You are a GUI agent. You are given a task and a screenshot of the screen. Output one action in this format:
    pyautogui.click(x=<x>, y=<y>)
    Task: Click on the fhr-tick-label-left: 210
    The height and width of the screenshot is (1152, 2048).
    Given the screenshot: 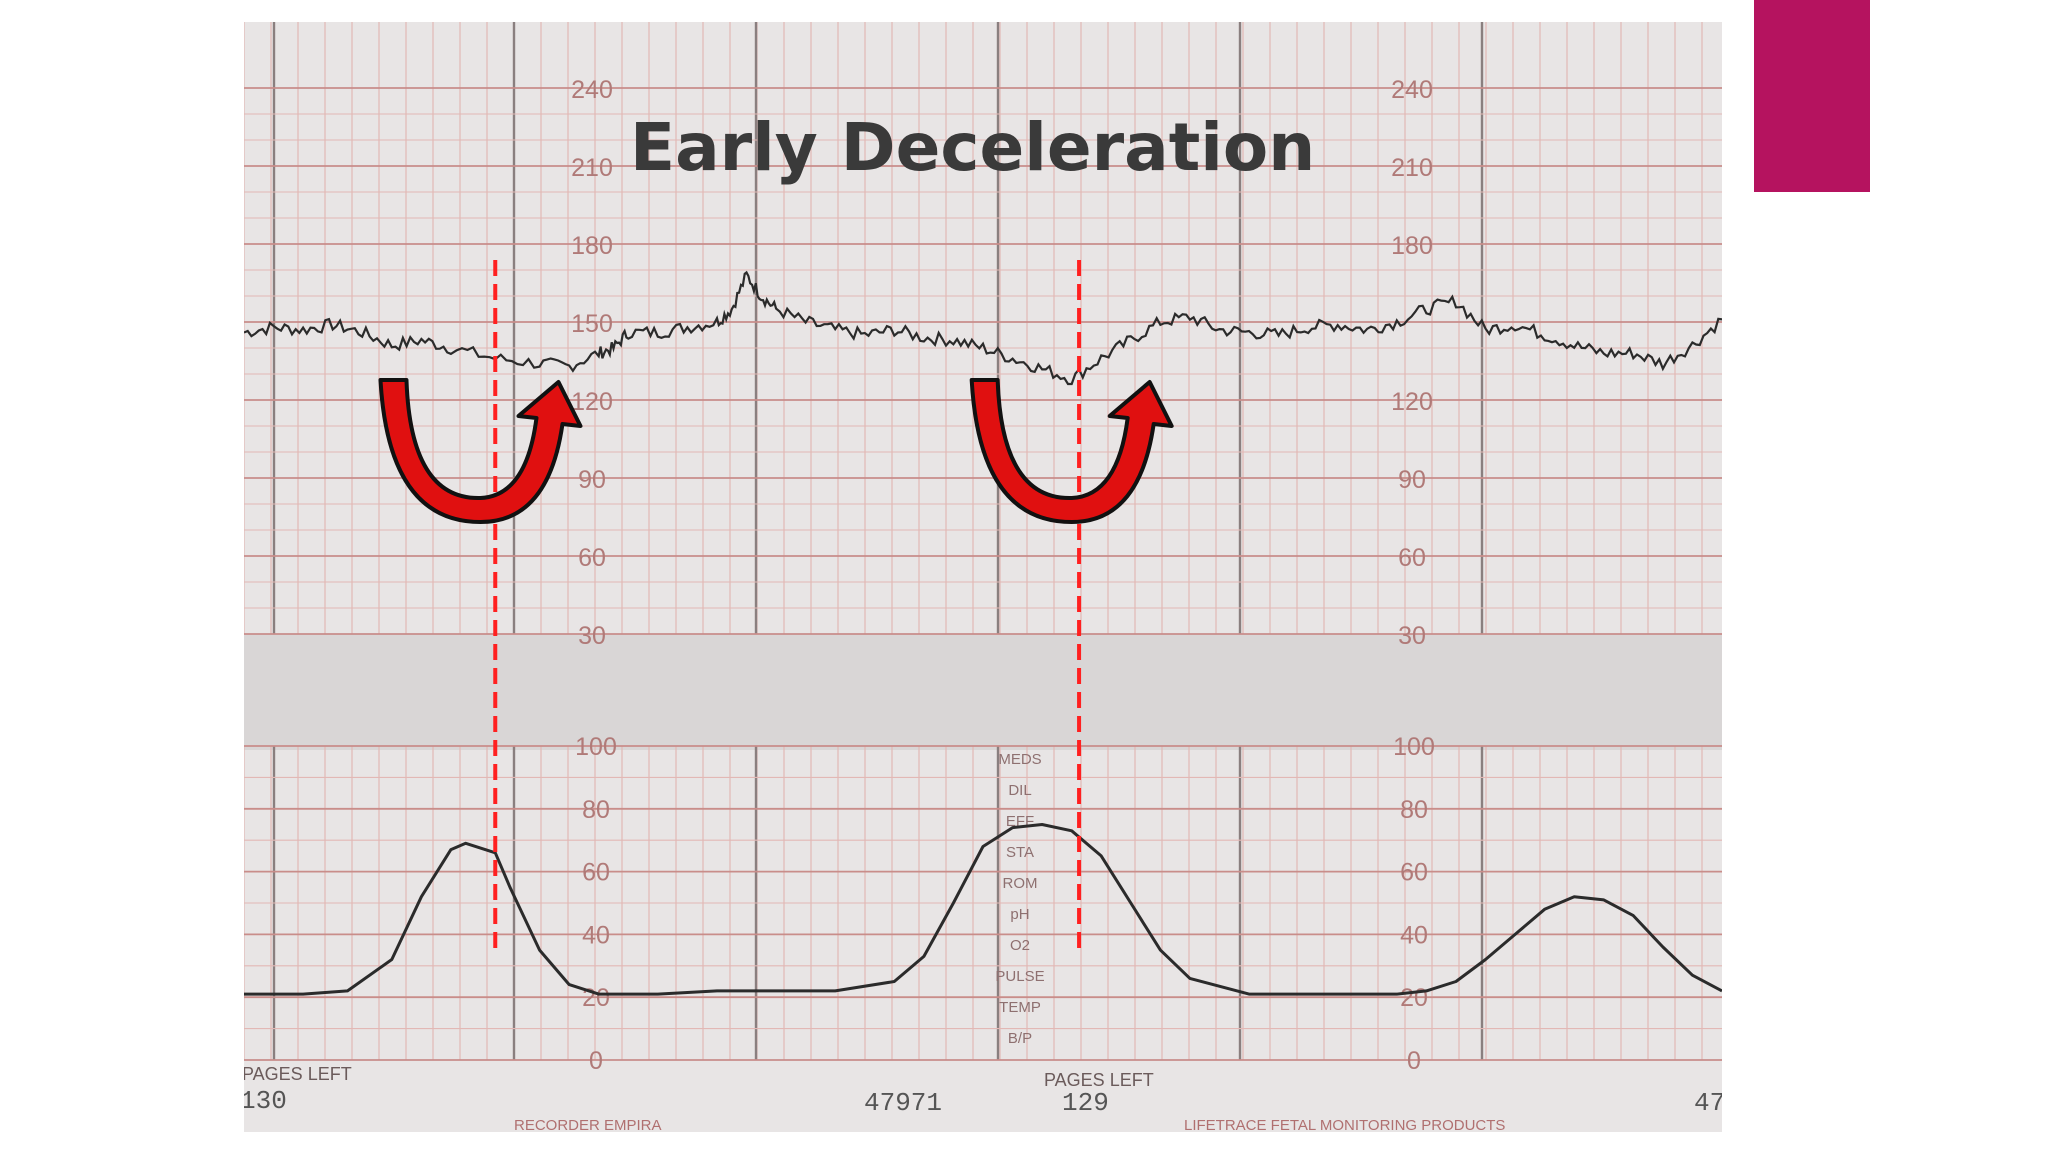 What is the action you would take?
    pyautogui.click(x=592, y=168)
    